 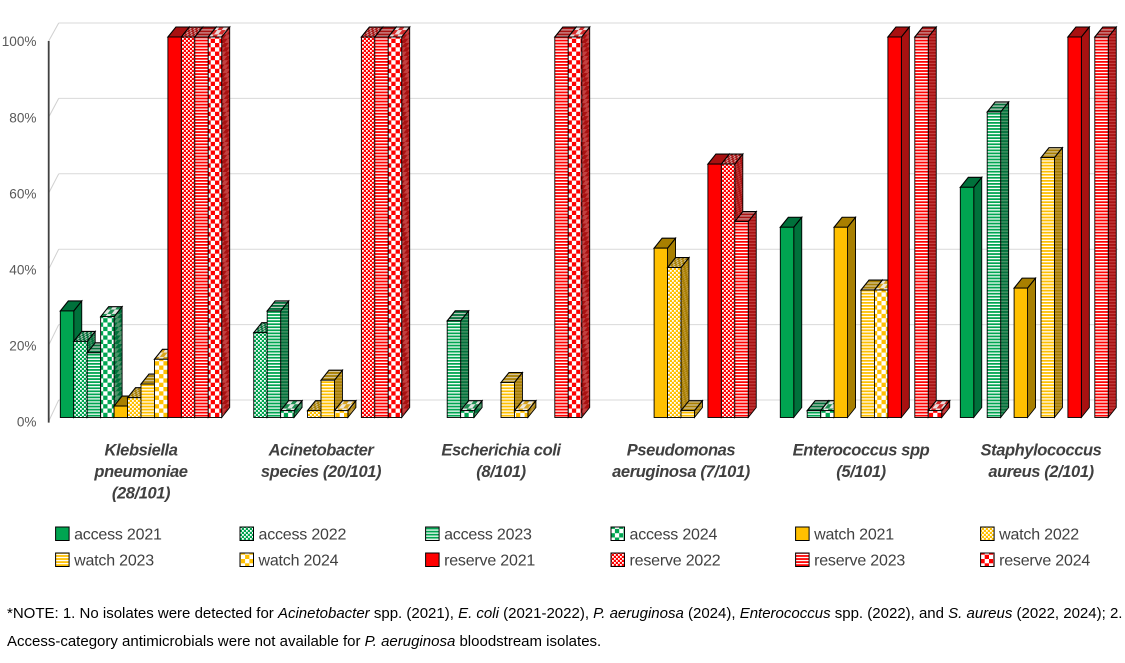 What do you see at coordinates (861, 472) in the screenshot?
I see `svg-text: (5/101)` at bounding box center [861, 472].